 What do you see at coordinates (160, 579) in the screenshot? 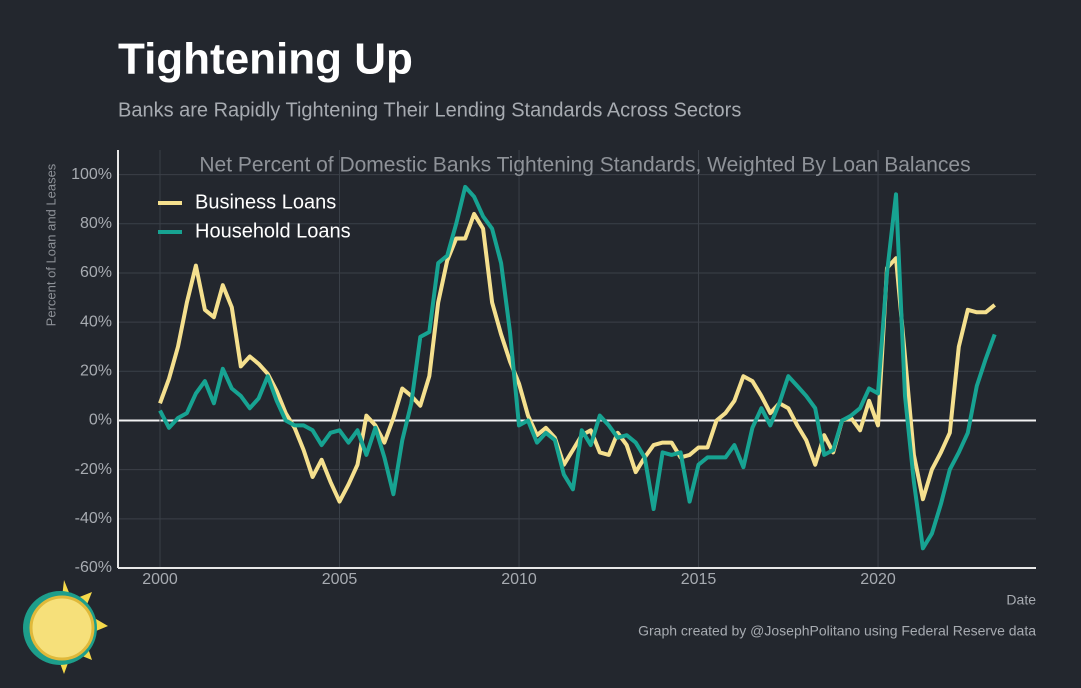
I see `x-tick-label: 2000` at bounding box center [160, 579].